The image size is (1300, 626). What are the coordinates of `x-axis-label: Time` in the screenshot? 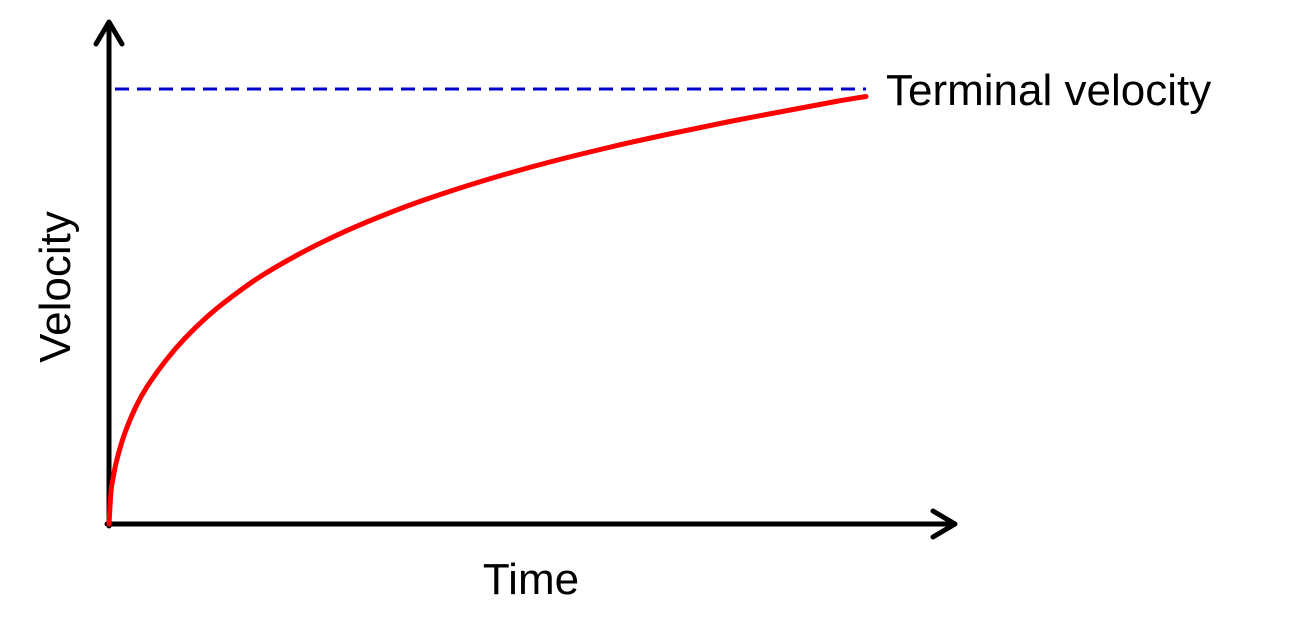 It's located at (531, 579).